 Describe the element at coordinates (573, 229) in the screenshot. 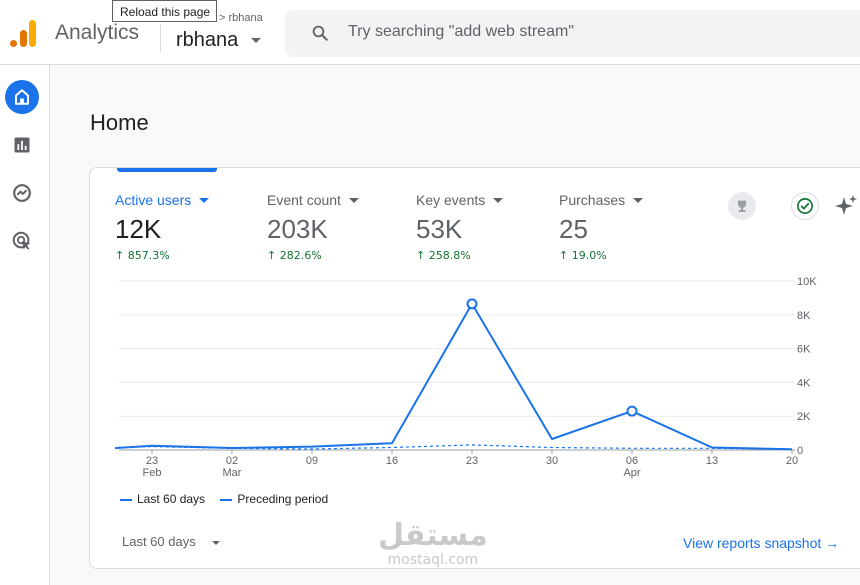

I see `metric-value: 25` at that location.